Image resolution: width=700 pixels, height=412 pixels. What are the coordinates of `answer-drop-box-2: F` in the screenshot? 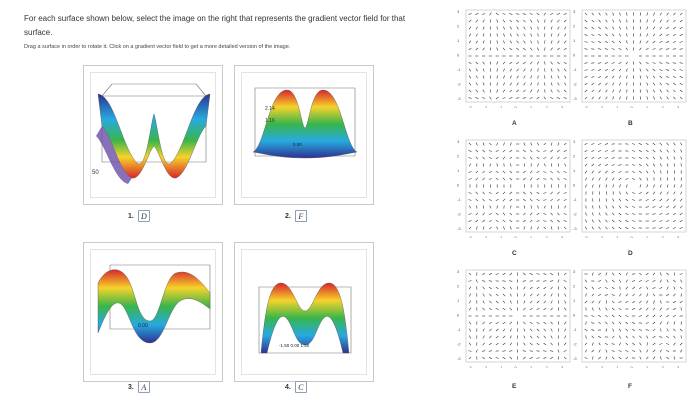 It's located at (300, 216).